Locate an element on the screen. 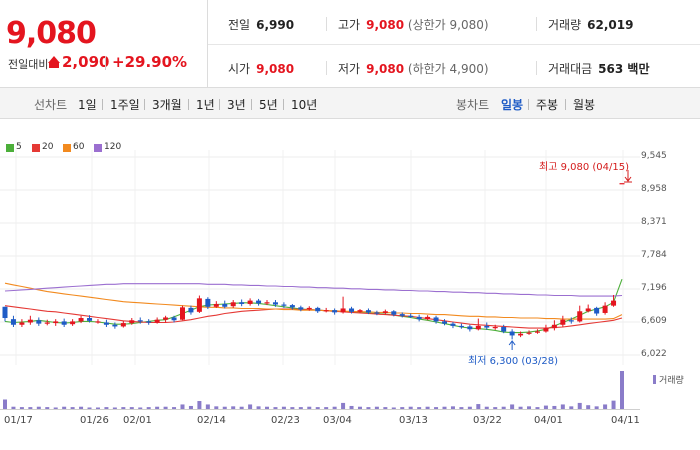 The width and height of the screenshot is (700, 450). candle-tab-weekly: 주봉 is located at coordinates (547, 105).